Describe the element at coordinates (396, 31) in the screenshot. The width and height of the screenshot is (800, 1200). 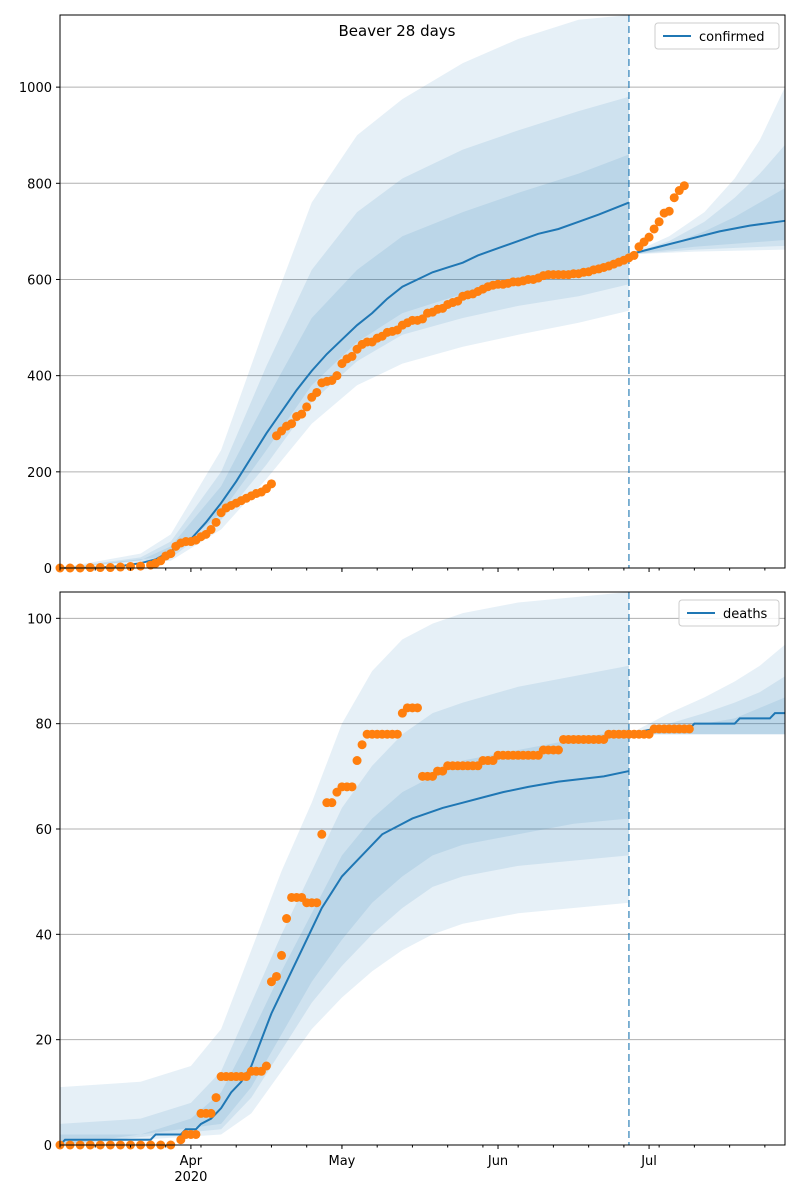
I see `chart-title: Beaver 28 days` at that location.